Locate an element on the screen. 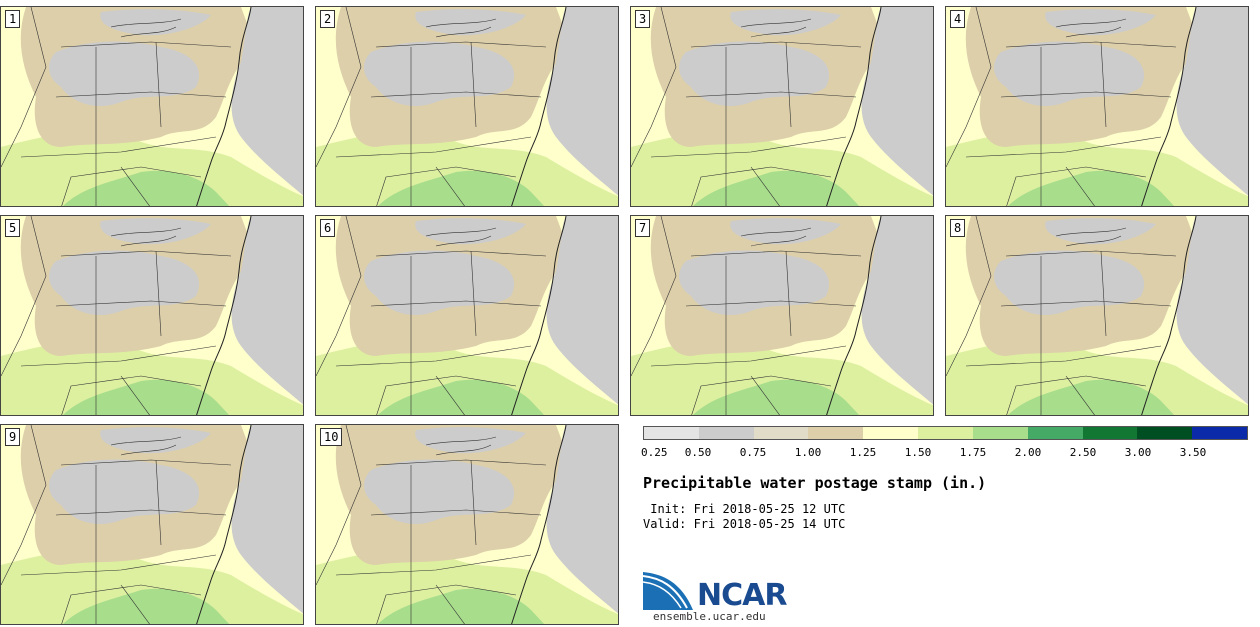 This screenshot has height=627, width=1260. stamp-label: 10 is located at coordinates (331, 437).